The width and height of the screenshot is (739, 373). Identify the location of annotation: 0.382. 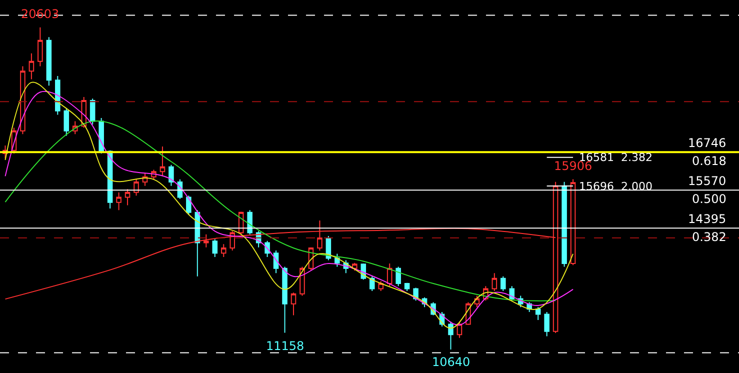
(709, 237).